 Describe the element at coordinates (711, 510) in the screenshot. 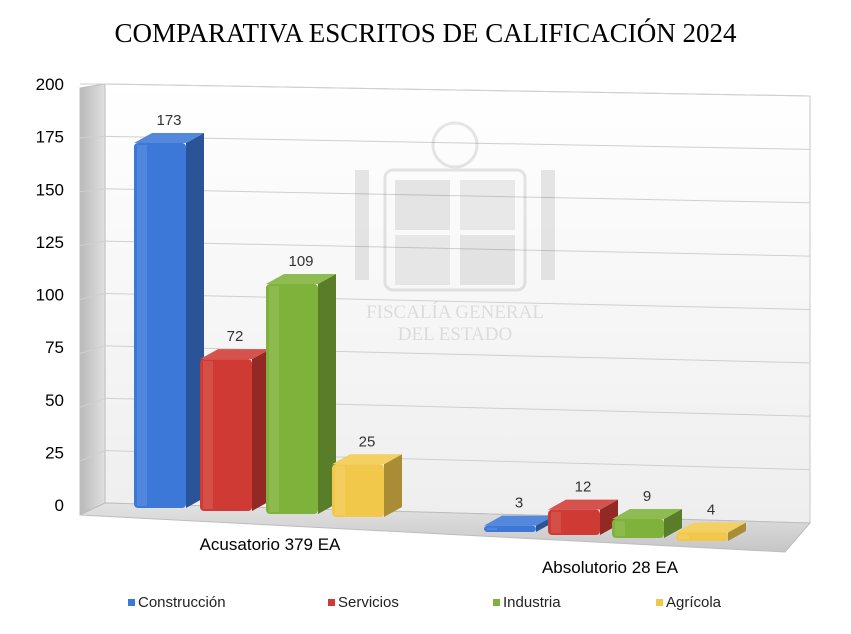

I see `data-label: 4` at that location.